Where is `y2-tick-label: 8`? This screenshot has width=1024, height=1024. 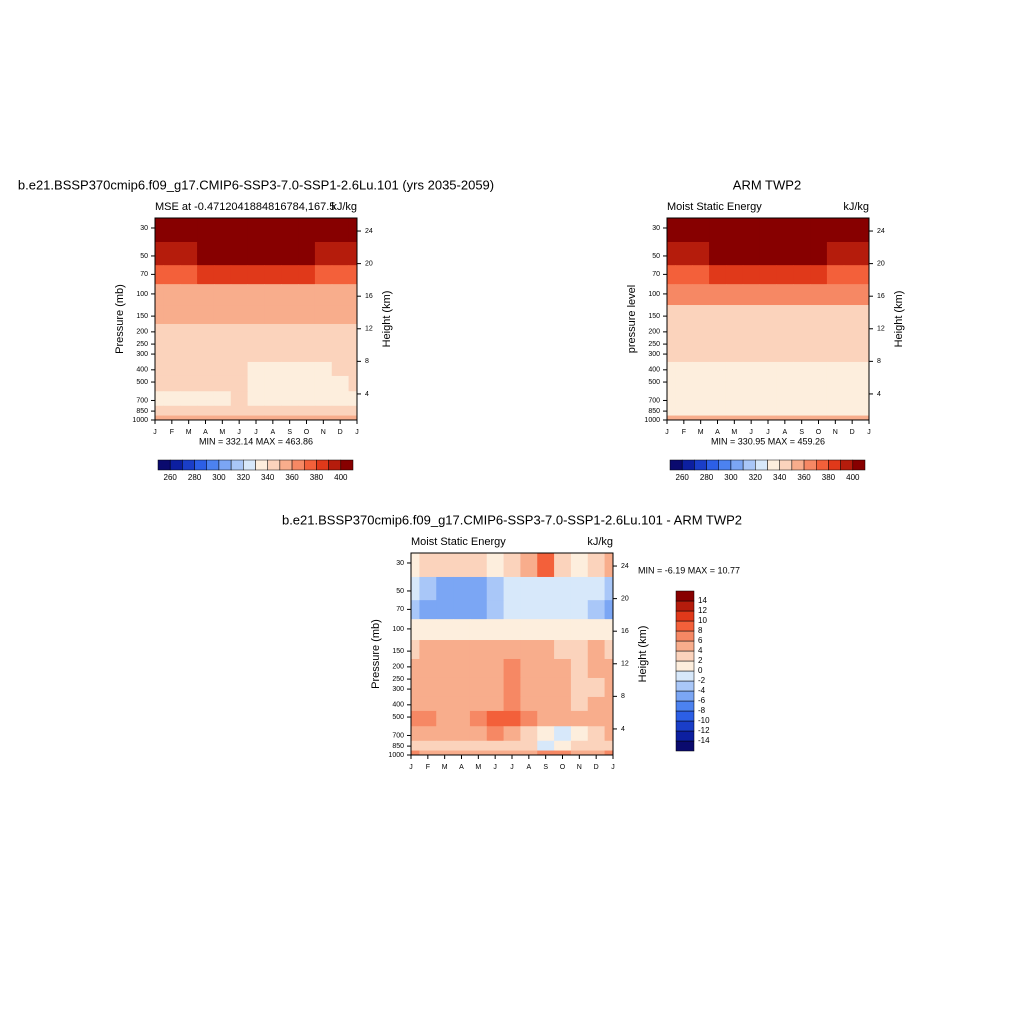
y2-tick-label: 8 is located at coordinates (879, 361).